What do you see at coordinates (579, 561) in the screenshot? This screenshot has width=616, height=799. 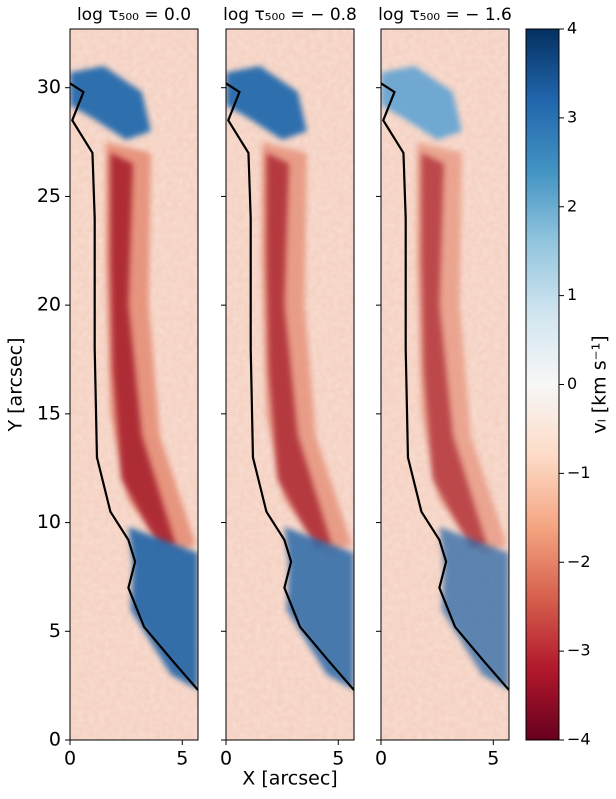 I see `colorbar-tick-label: −2` at bounding box center [579, 561].